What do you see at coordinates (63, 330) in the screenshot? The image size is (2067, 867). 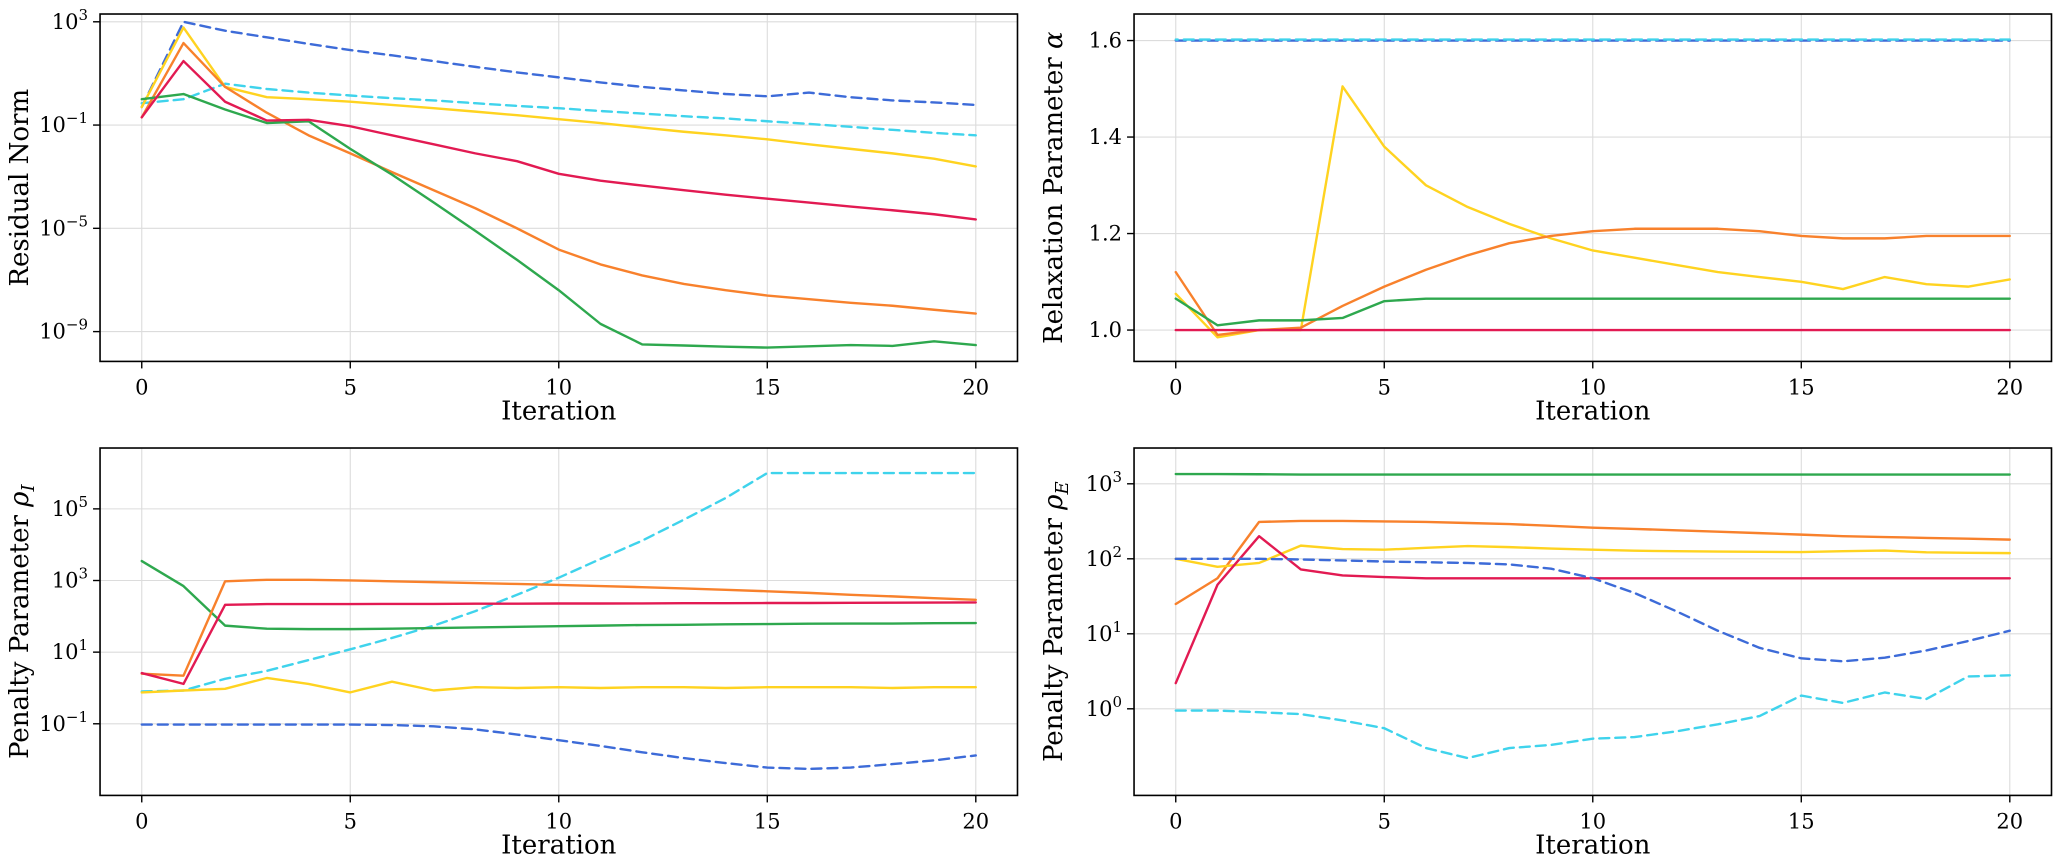 I see `y-tick-label: 10⁻⁹` at bounding box center [63, 330].